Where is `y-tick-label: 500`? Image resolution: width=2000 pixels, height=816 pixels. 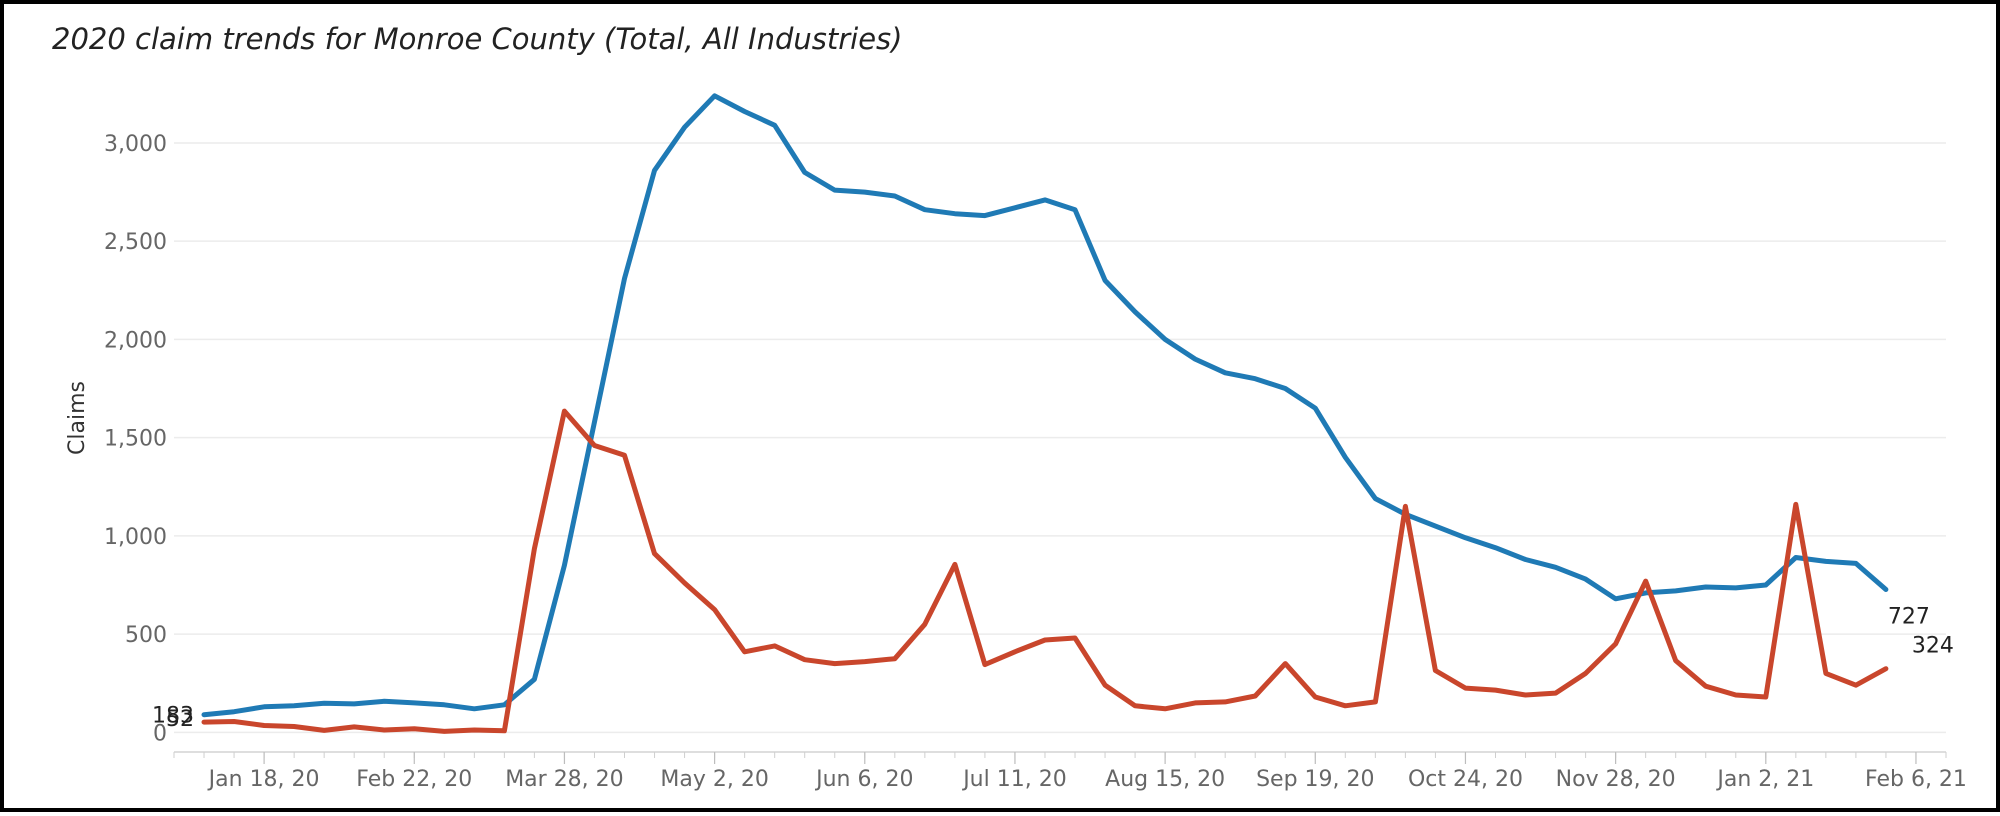 y-tick-label: 500 is located at coordinates (146, 635).